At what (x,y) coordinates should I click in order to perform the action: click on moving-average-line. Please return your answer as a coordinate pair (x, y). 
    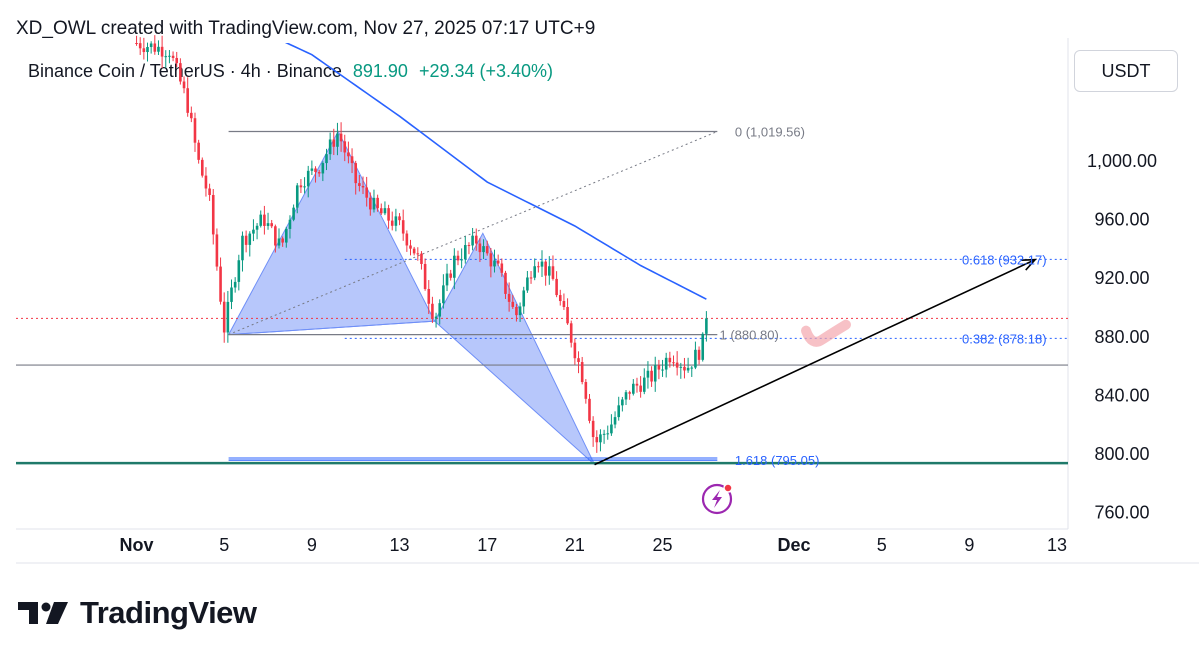
    Looking at the image, I should click on (495, 171).